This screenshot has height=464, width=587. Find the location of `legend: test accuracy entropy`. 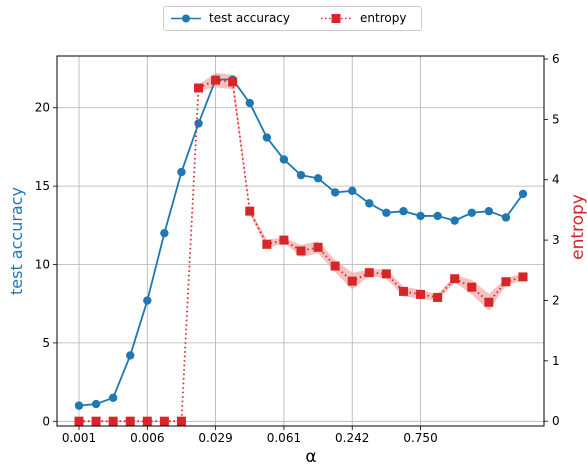

legend: test accuracy entropy is located at coordinates (292, 18).